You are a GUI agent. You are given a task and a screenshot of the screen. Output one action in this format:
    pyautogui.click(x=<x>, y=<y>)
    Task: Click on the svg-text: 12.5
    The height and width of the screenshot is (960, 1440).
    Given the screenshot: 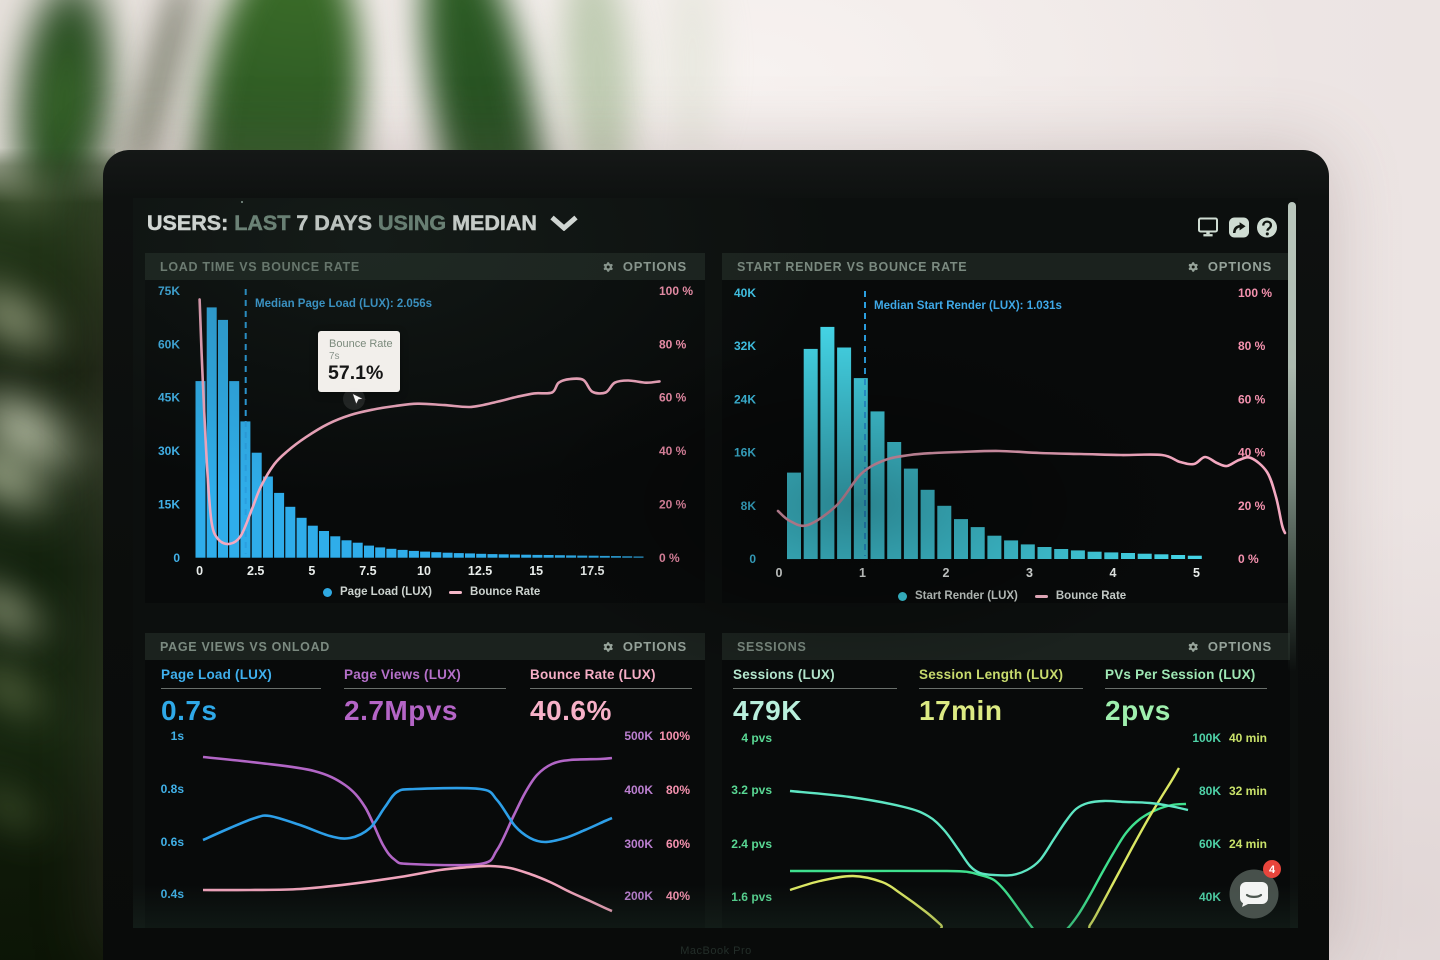 What is the action you would take?
    pyautogui.click(x=480, y=571)
    